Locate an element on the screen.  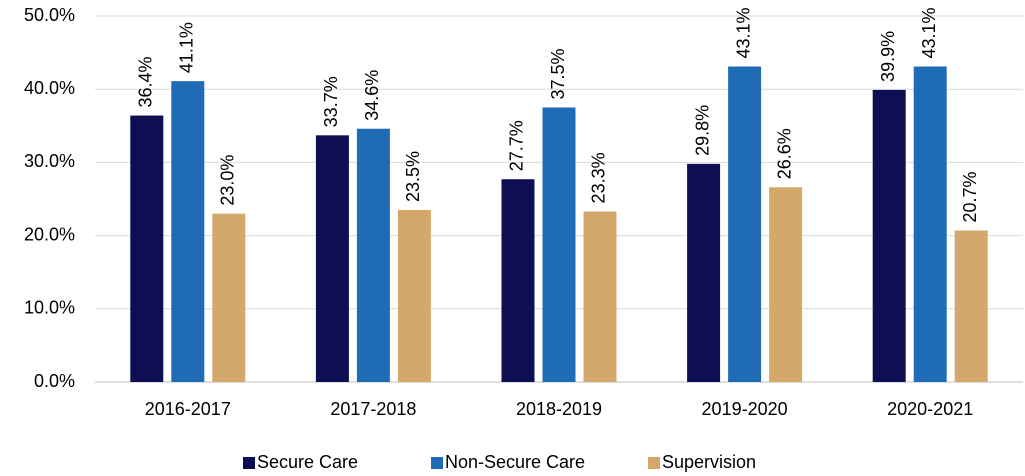
x-tick-label: 2017-2018 is located at coordinates (373, 409).